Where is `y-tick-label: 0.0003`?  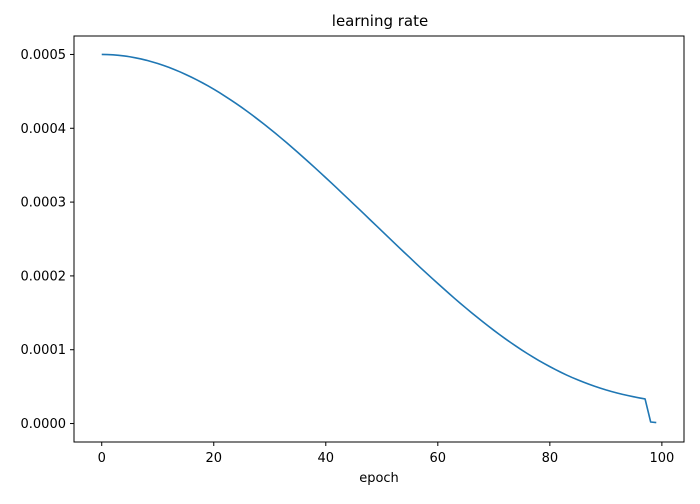 y-tick-label: 0.0003 is located at coordinates (44, 203).